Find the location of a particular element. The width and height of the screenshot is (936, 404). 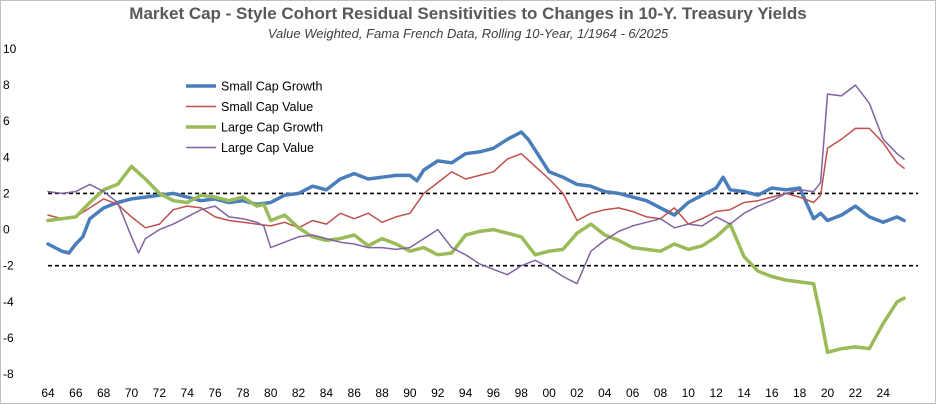

x-tick-label: 64 is located at coordinates (48, 393).